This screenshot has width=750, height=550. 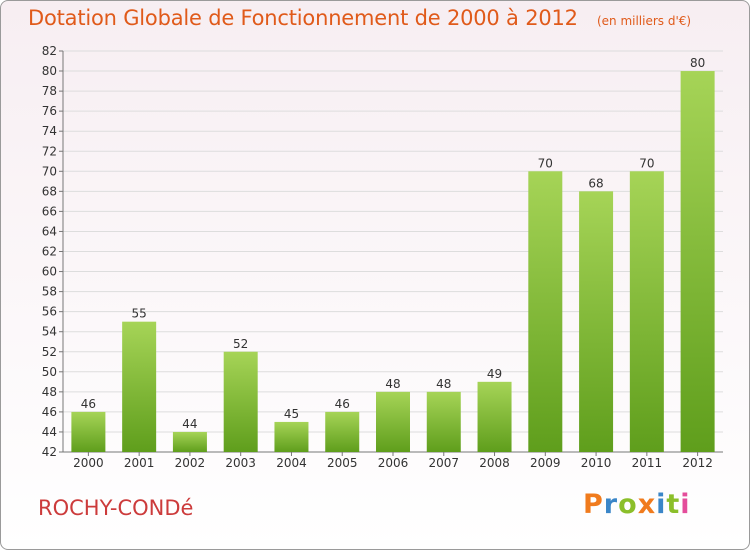 I want to click on x-tick-label: 2006, so click(x=393, y=463).